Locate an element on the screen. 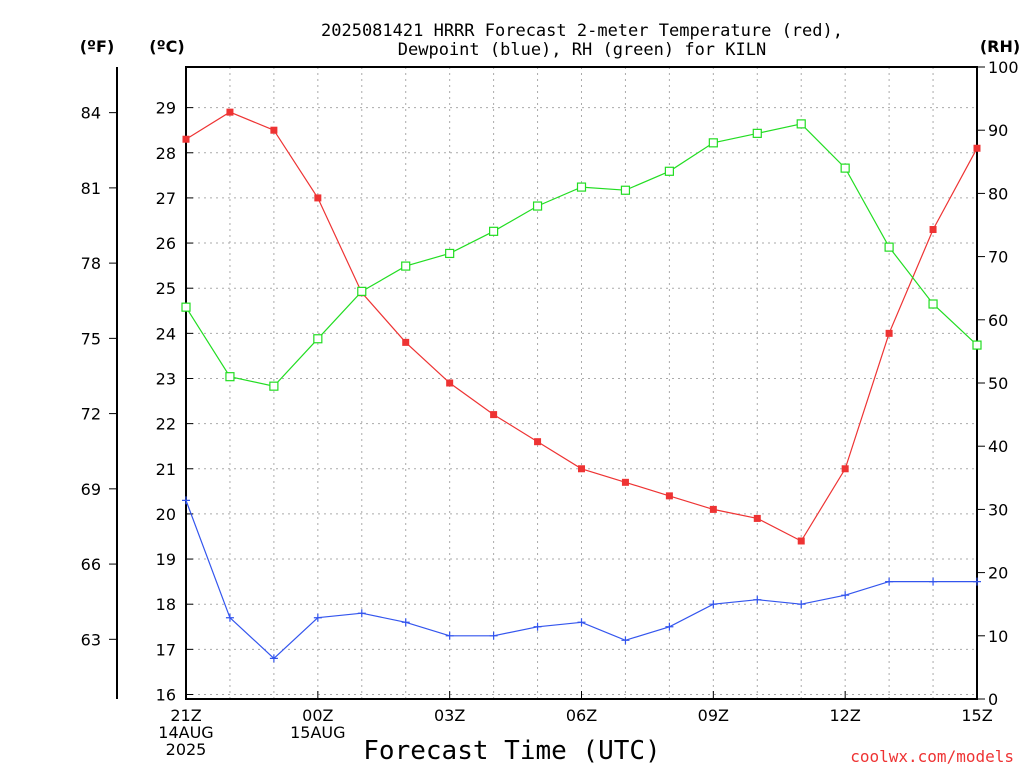 The image size is (1024, 768). rh-tick-label: 20 is located at coordinates (998, 573).